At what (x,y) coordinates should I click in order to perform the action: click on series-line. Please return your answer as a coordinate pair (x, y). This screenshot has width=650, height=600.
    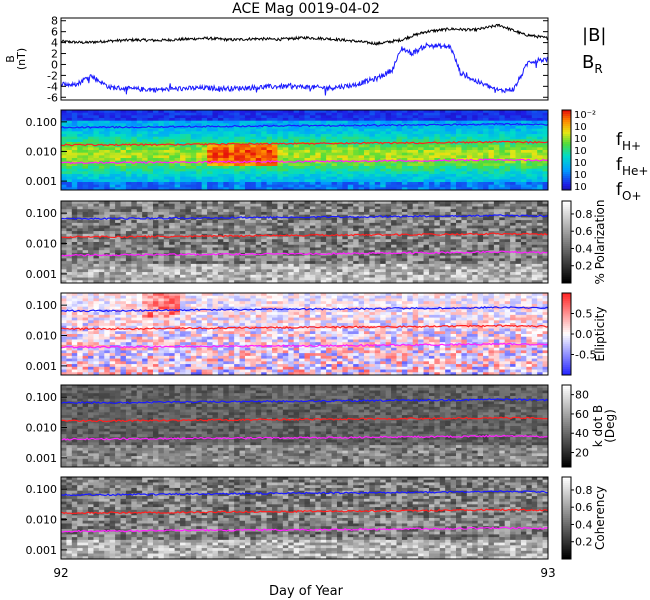
    Looking at the image, I should click on (304, 68).